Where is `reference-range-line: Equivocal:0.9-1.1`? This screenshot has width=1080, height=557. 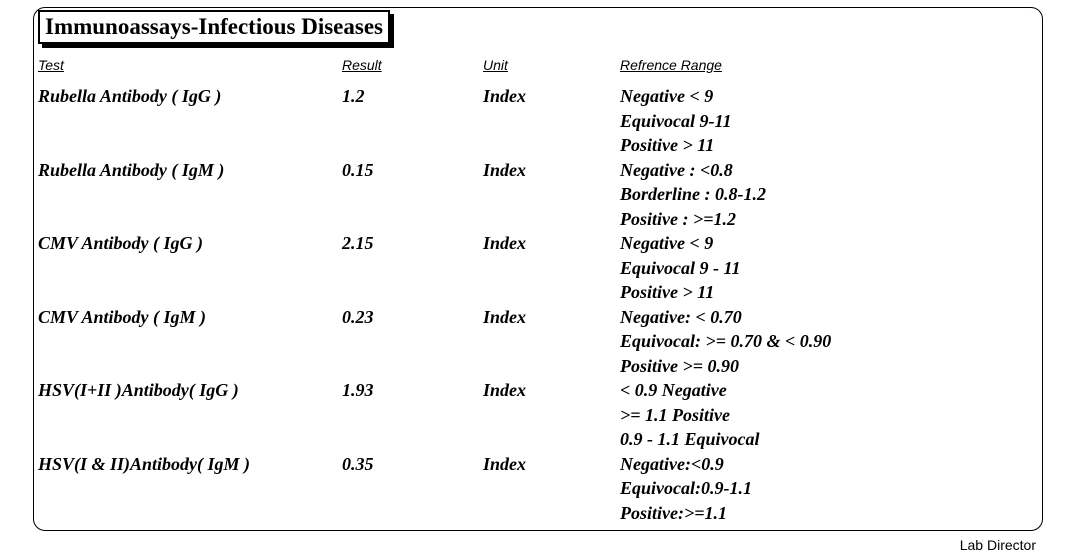
reference-range-line: Equivocal:0.9-1.1 is located at coordinates (686, 488).